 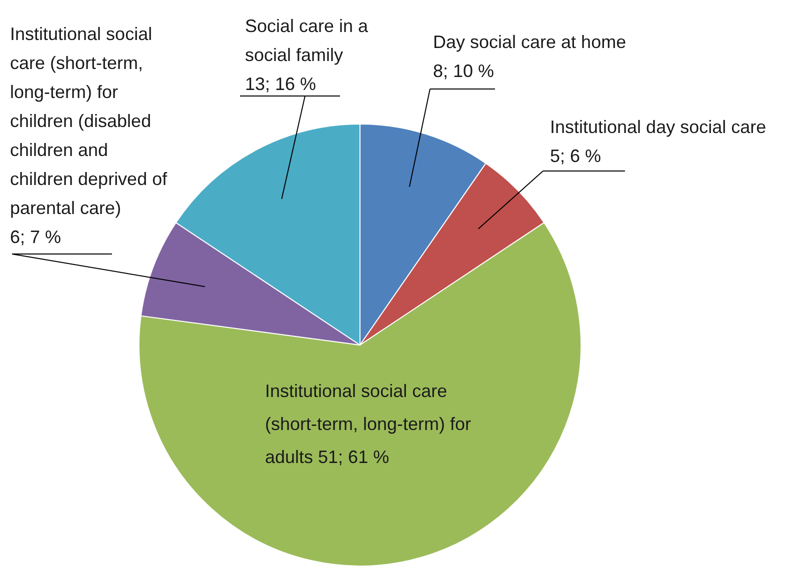 I want to click on data-label: 8; 10 %, so click(x=463, y=71).